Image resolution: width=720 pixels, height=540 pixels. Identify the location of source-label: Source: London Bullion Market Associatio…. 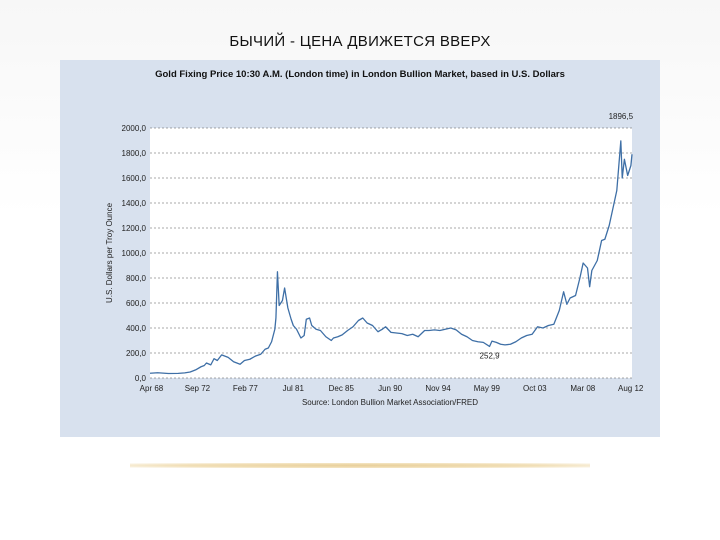
(390, 402).